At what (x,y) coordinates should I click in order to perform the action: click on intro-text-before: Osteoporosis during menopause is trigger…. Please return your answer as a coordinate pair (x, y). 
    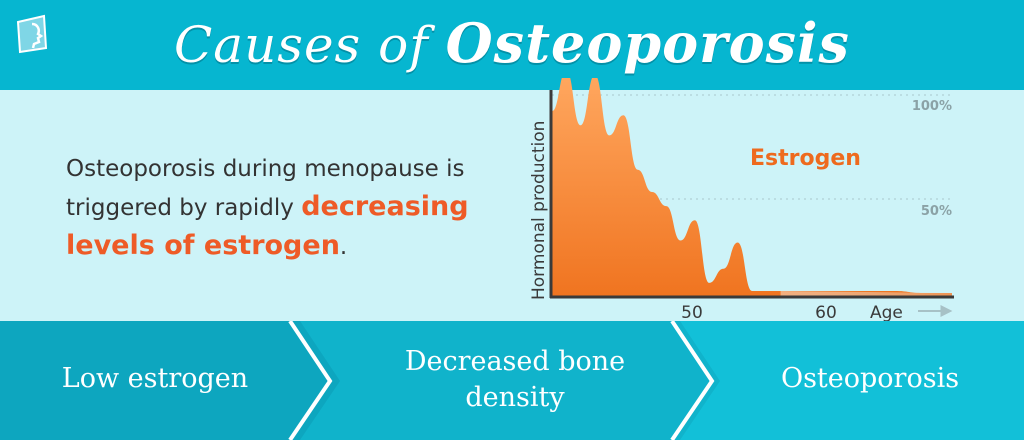
    Looking at the image, I should click on (265, 188).